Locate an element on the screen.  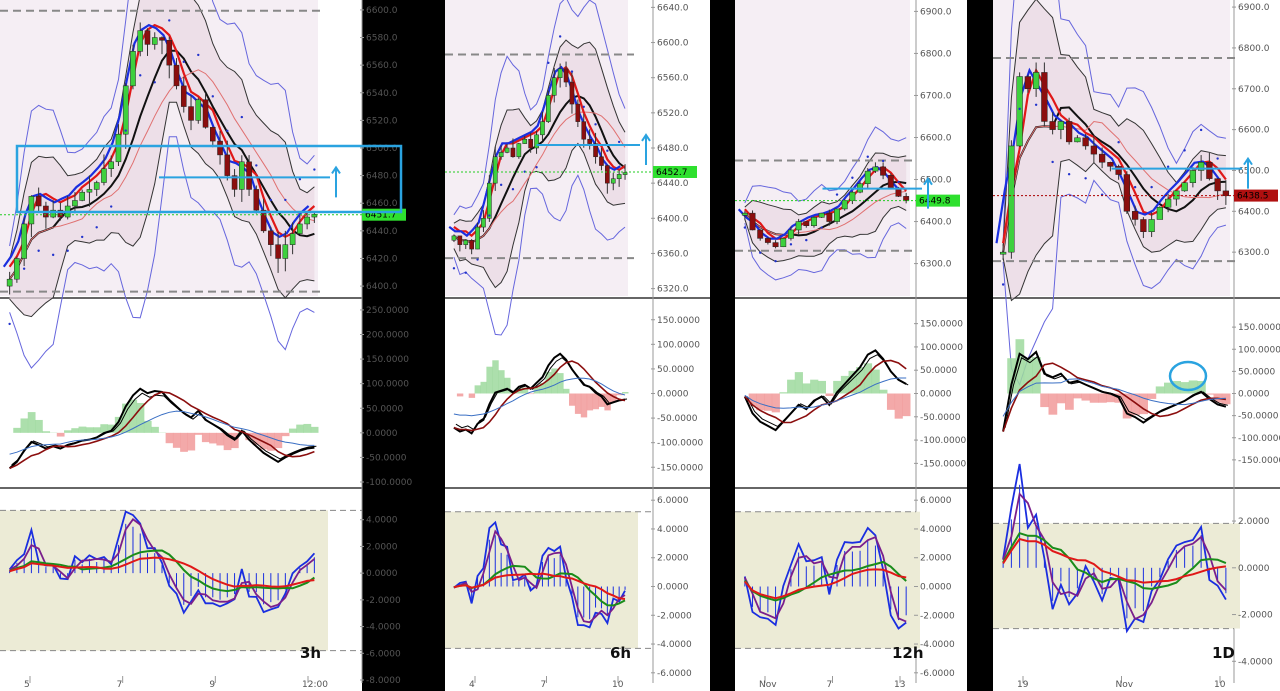
outer-band-lower is located at coordinates (825, 251).